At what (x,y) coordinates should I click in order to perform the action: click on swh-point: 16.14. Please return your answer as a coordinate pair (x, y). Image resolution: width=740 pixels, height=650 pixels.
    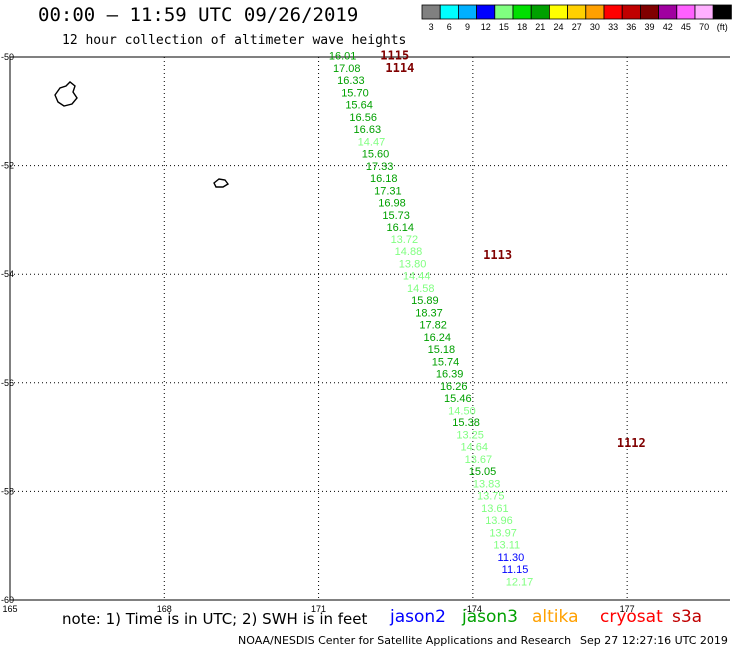
    Looking at the image, I should click on (400, 228).